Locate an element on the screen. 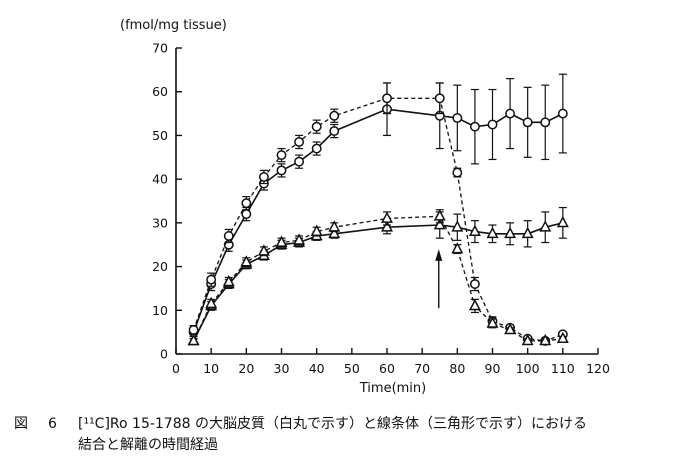 This screenshot has width=700, height=468. caption-line-2: 結合と解離の時間経過 is located at coordinates (148, 445).